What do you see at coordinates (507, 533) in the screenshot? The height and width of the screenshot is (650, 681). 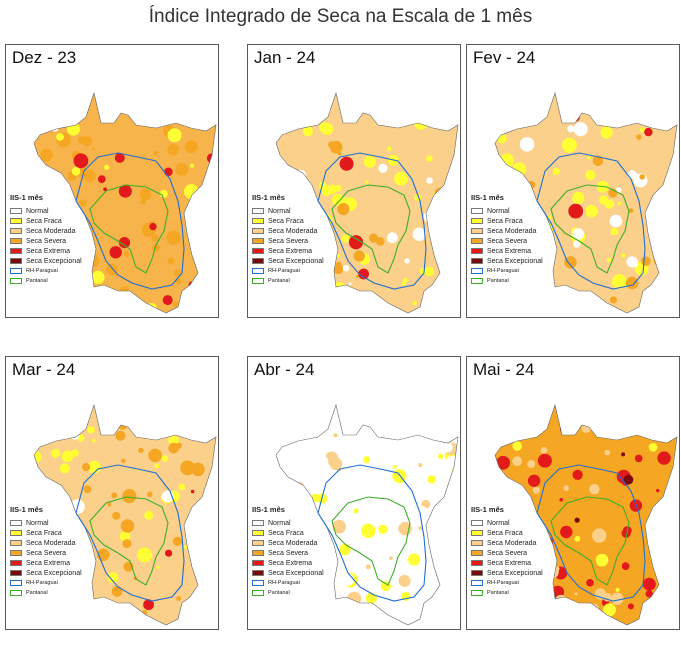 I see `legend-item: Seca Fraca` at bounding box center [507, 533].